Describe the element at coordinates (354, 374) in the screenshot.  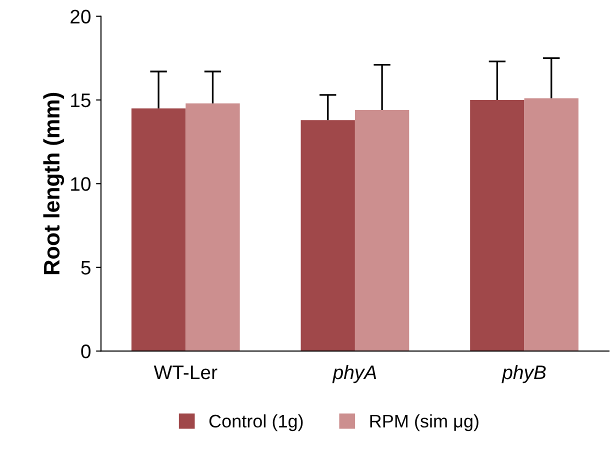
I see `x-tick-label: phyA` at that location.